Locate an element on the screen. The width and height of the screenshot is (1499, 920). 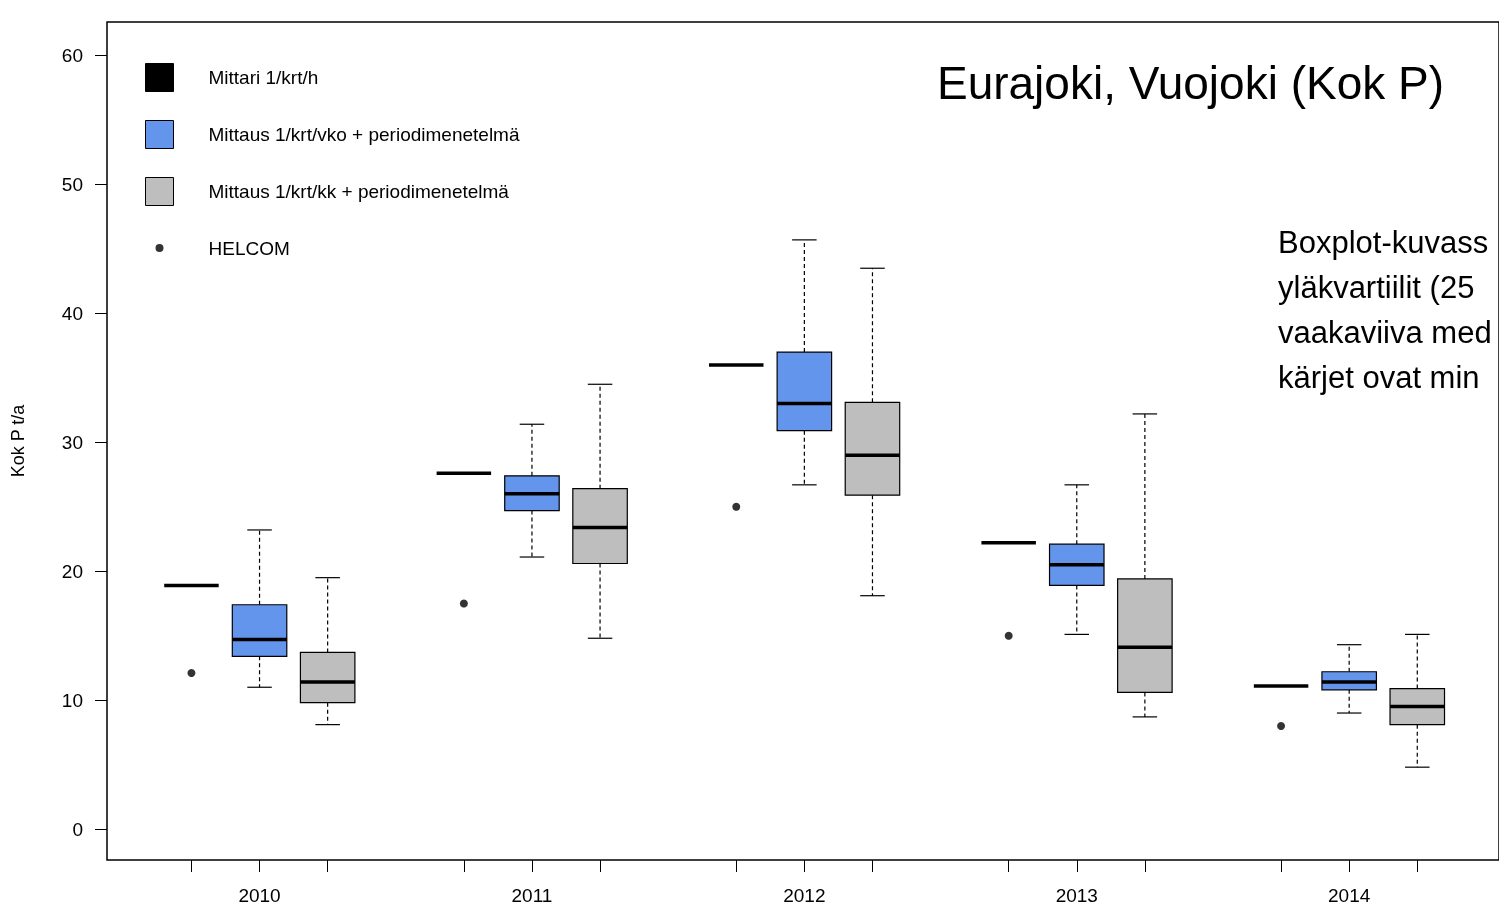
x-tick-label: 2014 is located at coordinates (1349, 895).